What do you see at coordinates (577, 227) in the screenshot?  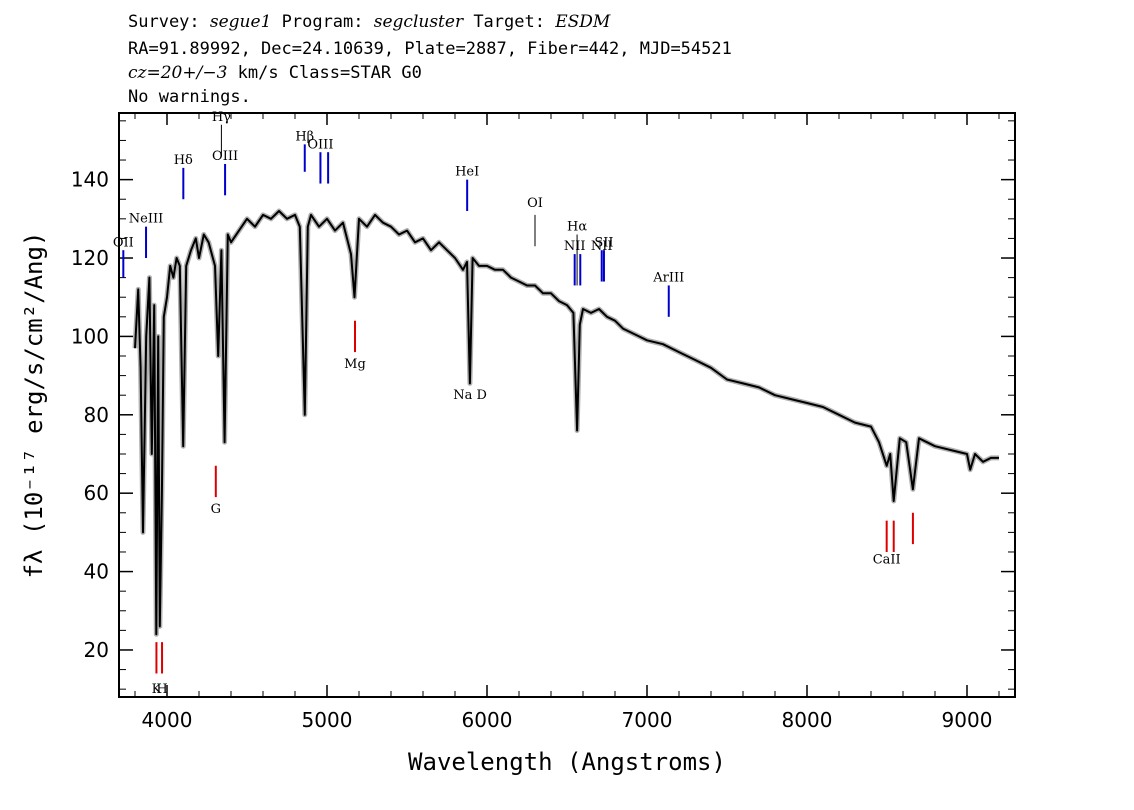 I see `line-marker-label: Hα` at bounding box center [577, 227].